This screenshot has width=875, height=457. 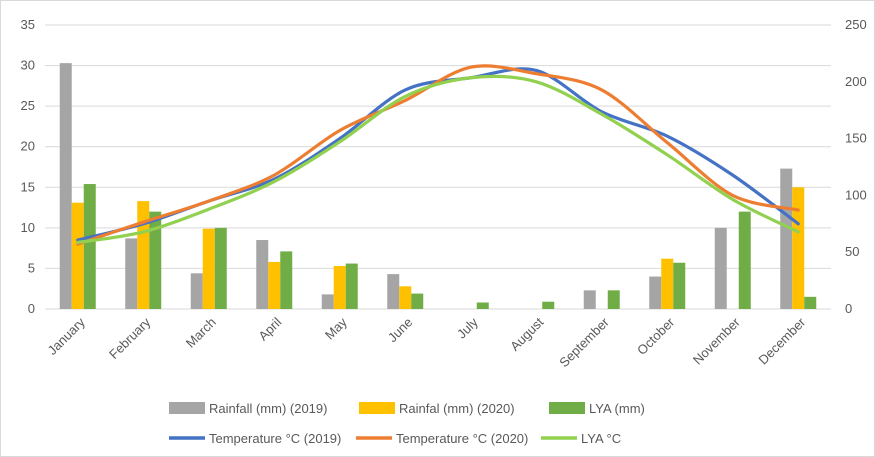 I want to click on y-left-tick-label: 10, so click(x=28, y=227).